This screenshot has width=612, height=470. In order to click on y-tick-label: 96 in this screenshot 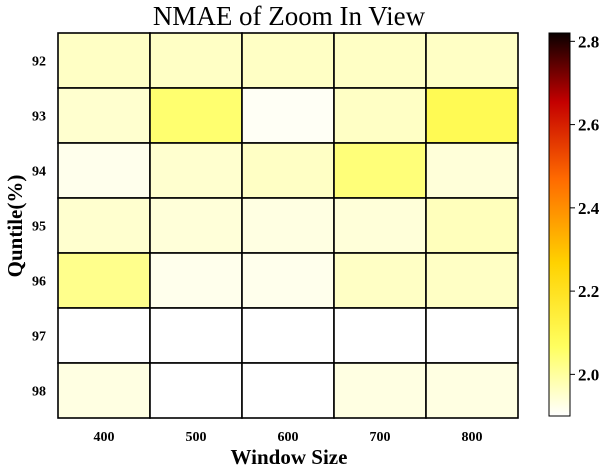, I will do `click(39, 282)`.